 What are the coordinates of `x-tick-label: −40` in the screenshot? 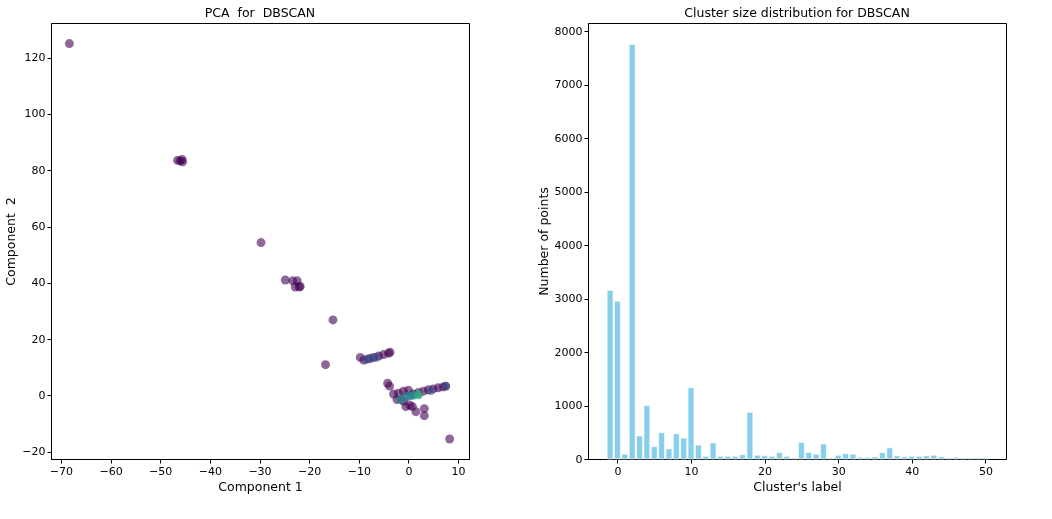 It's located at (210, 471).